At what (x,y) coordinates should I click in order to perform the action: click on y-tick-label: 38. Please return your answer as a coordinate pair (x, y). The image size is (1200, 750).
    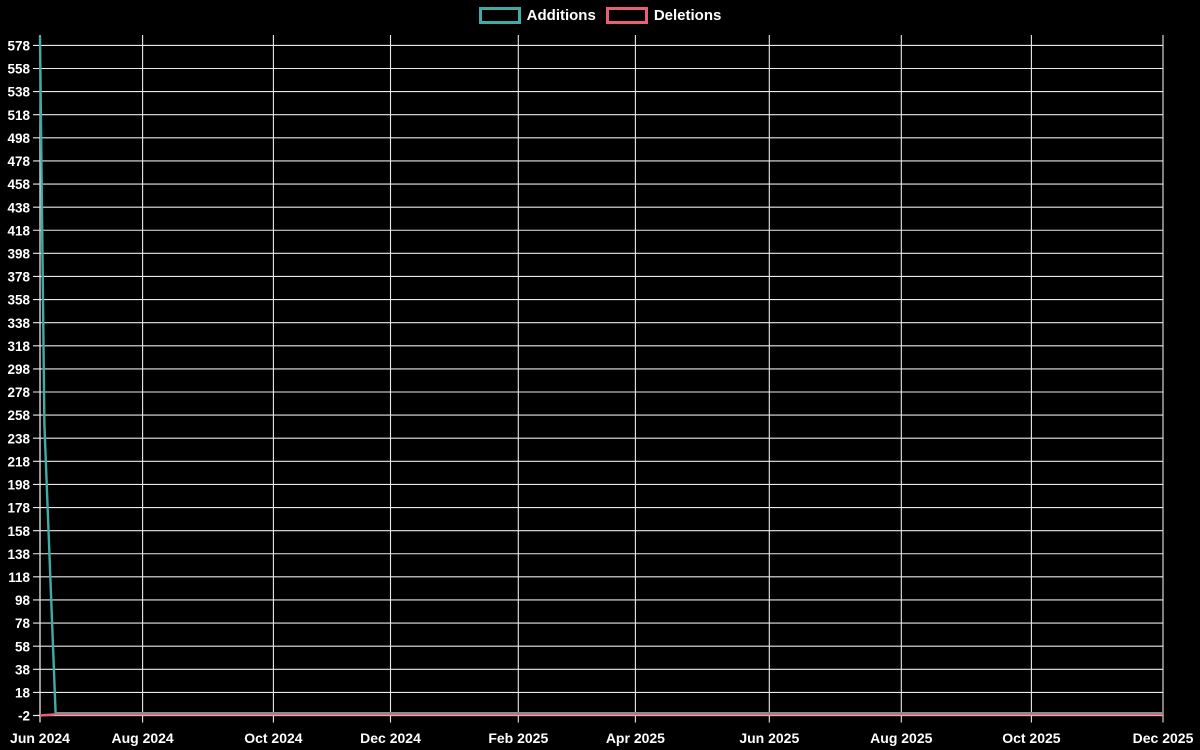
    Looking at the image, I should click on (23, 669).